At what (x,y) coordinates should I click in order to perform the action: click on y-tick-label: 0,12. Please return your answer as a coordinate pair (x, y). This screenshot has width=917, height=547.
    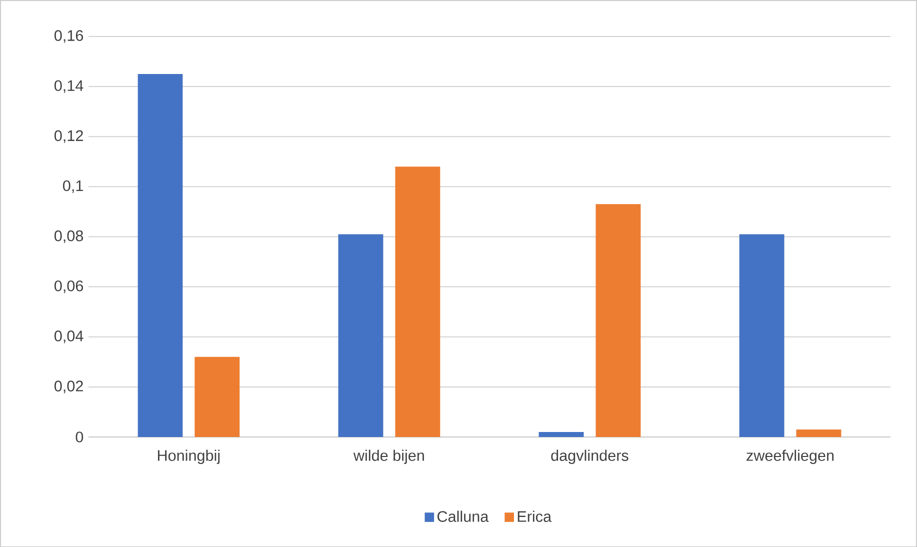
    Looking at the image, I should click on (68, 136).